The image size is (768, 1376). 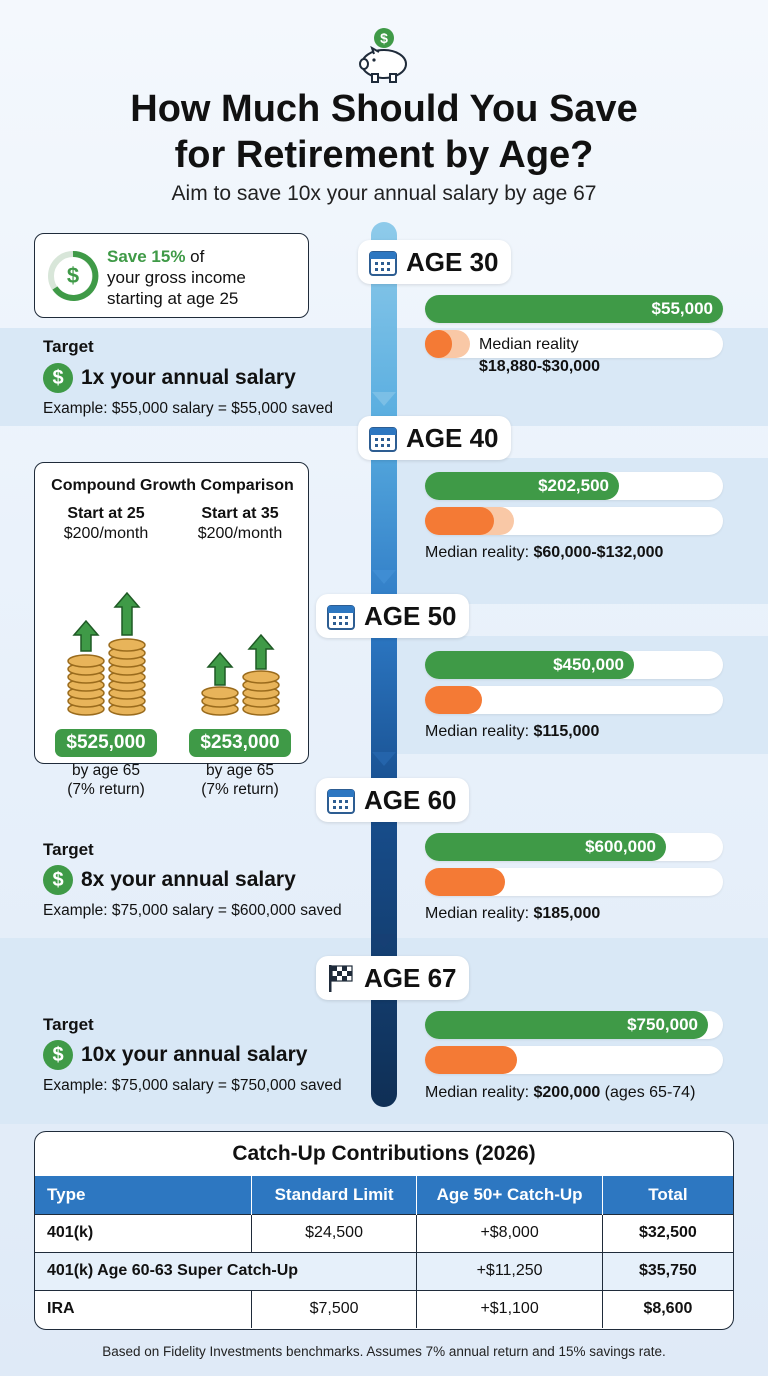 What do you see at coordinates (341, 978) in the screenshot?
I see `checkered-flag-icon` at bounding box center [341, 978].